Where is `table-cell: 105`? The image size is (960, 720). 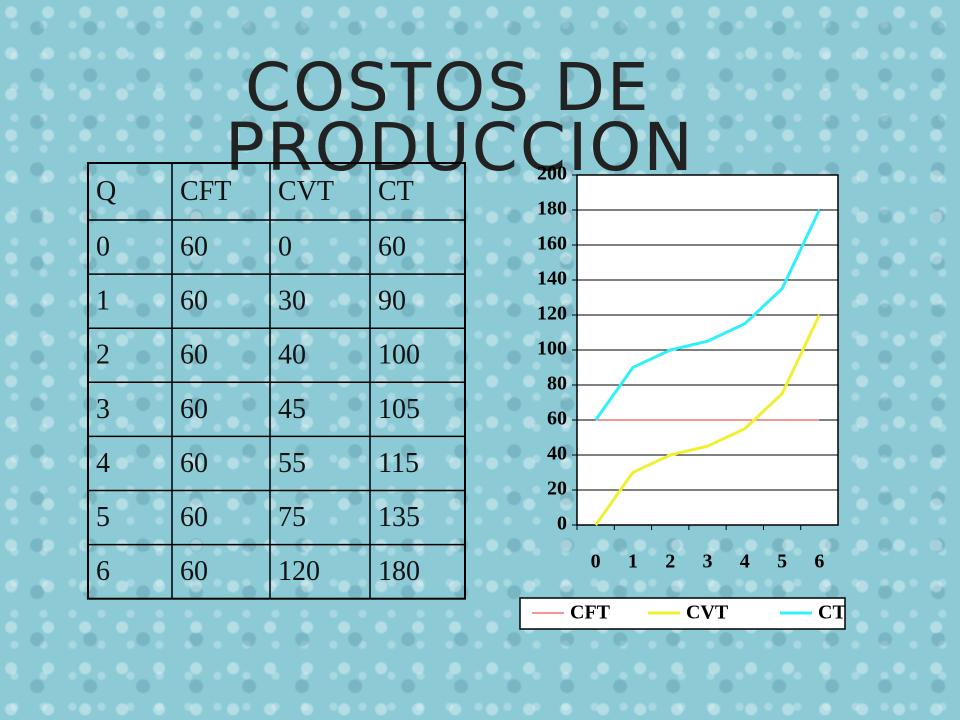
table-cell: 105 is located at coordinates (399, 409).